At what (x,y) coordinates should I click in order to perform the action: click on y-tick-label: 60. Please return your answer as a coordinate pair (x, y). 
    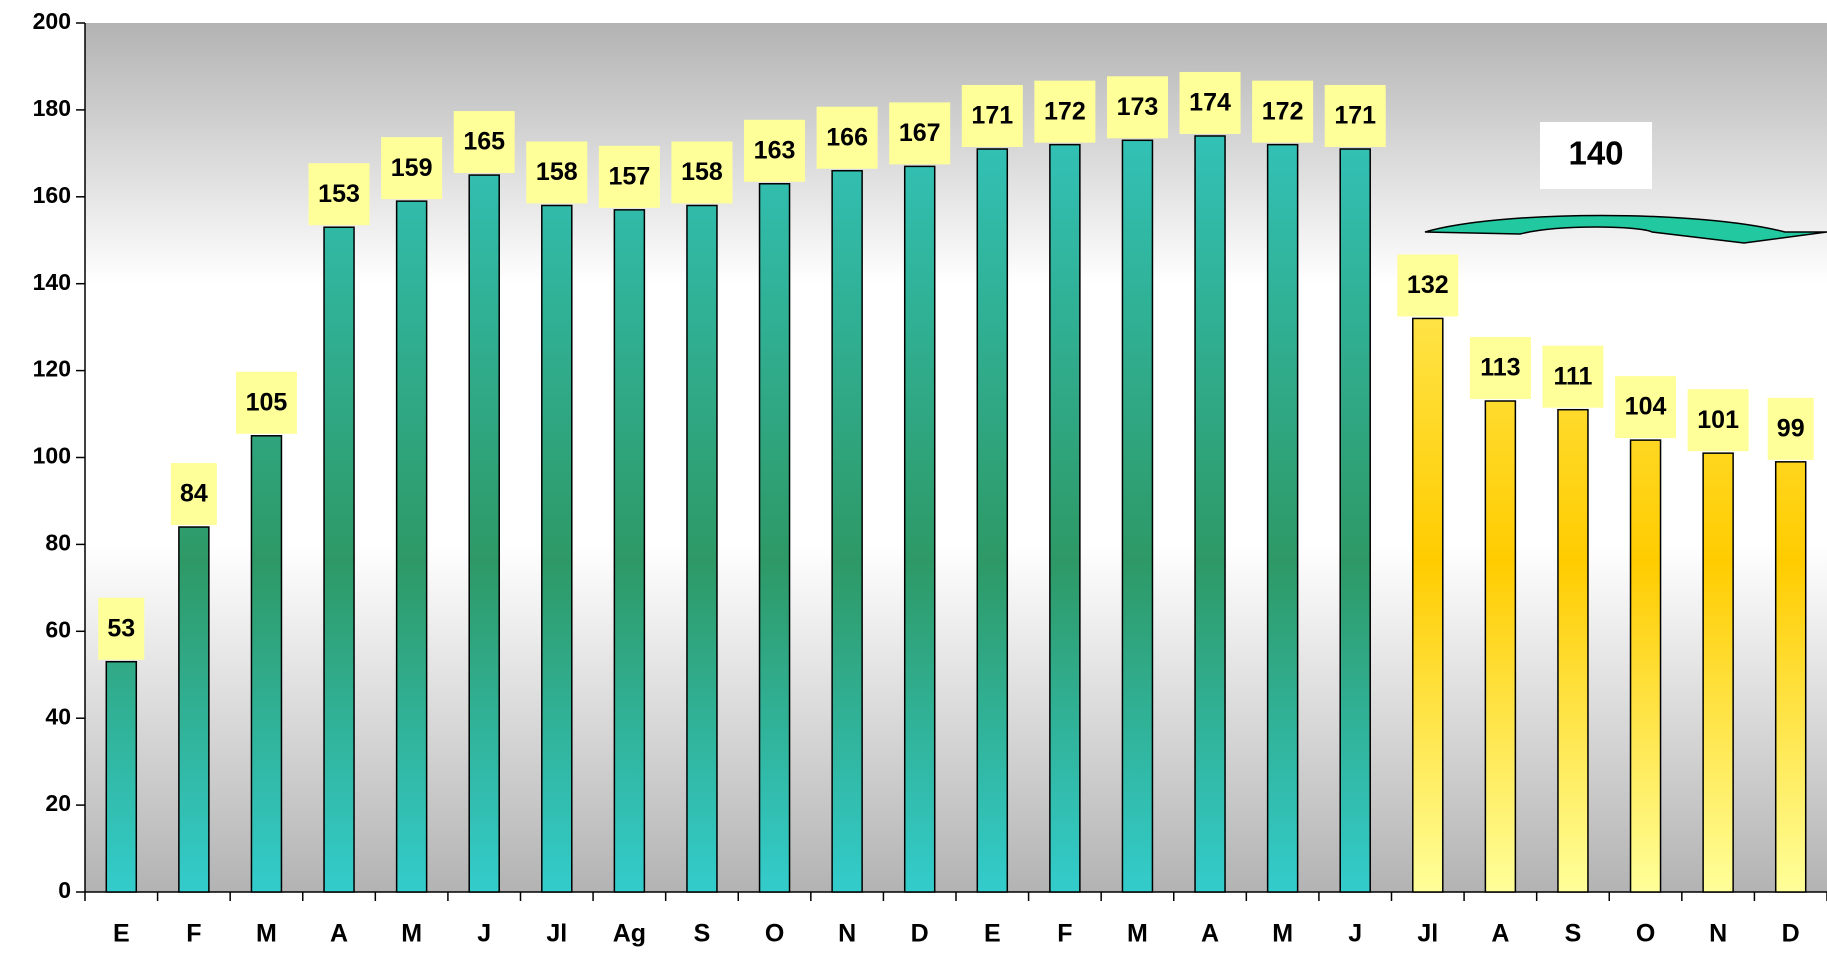
    Looking at the image, I should click on (58, 629).